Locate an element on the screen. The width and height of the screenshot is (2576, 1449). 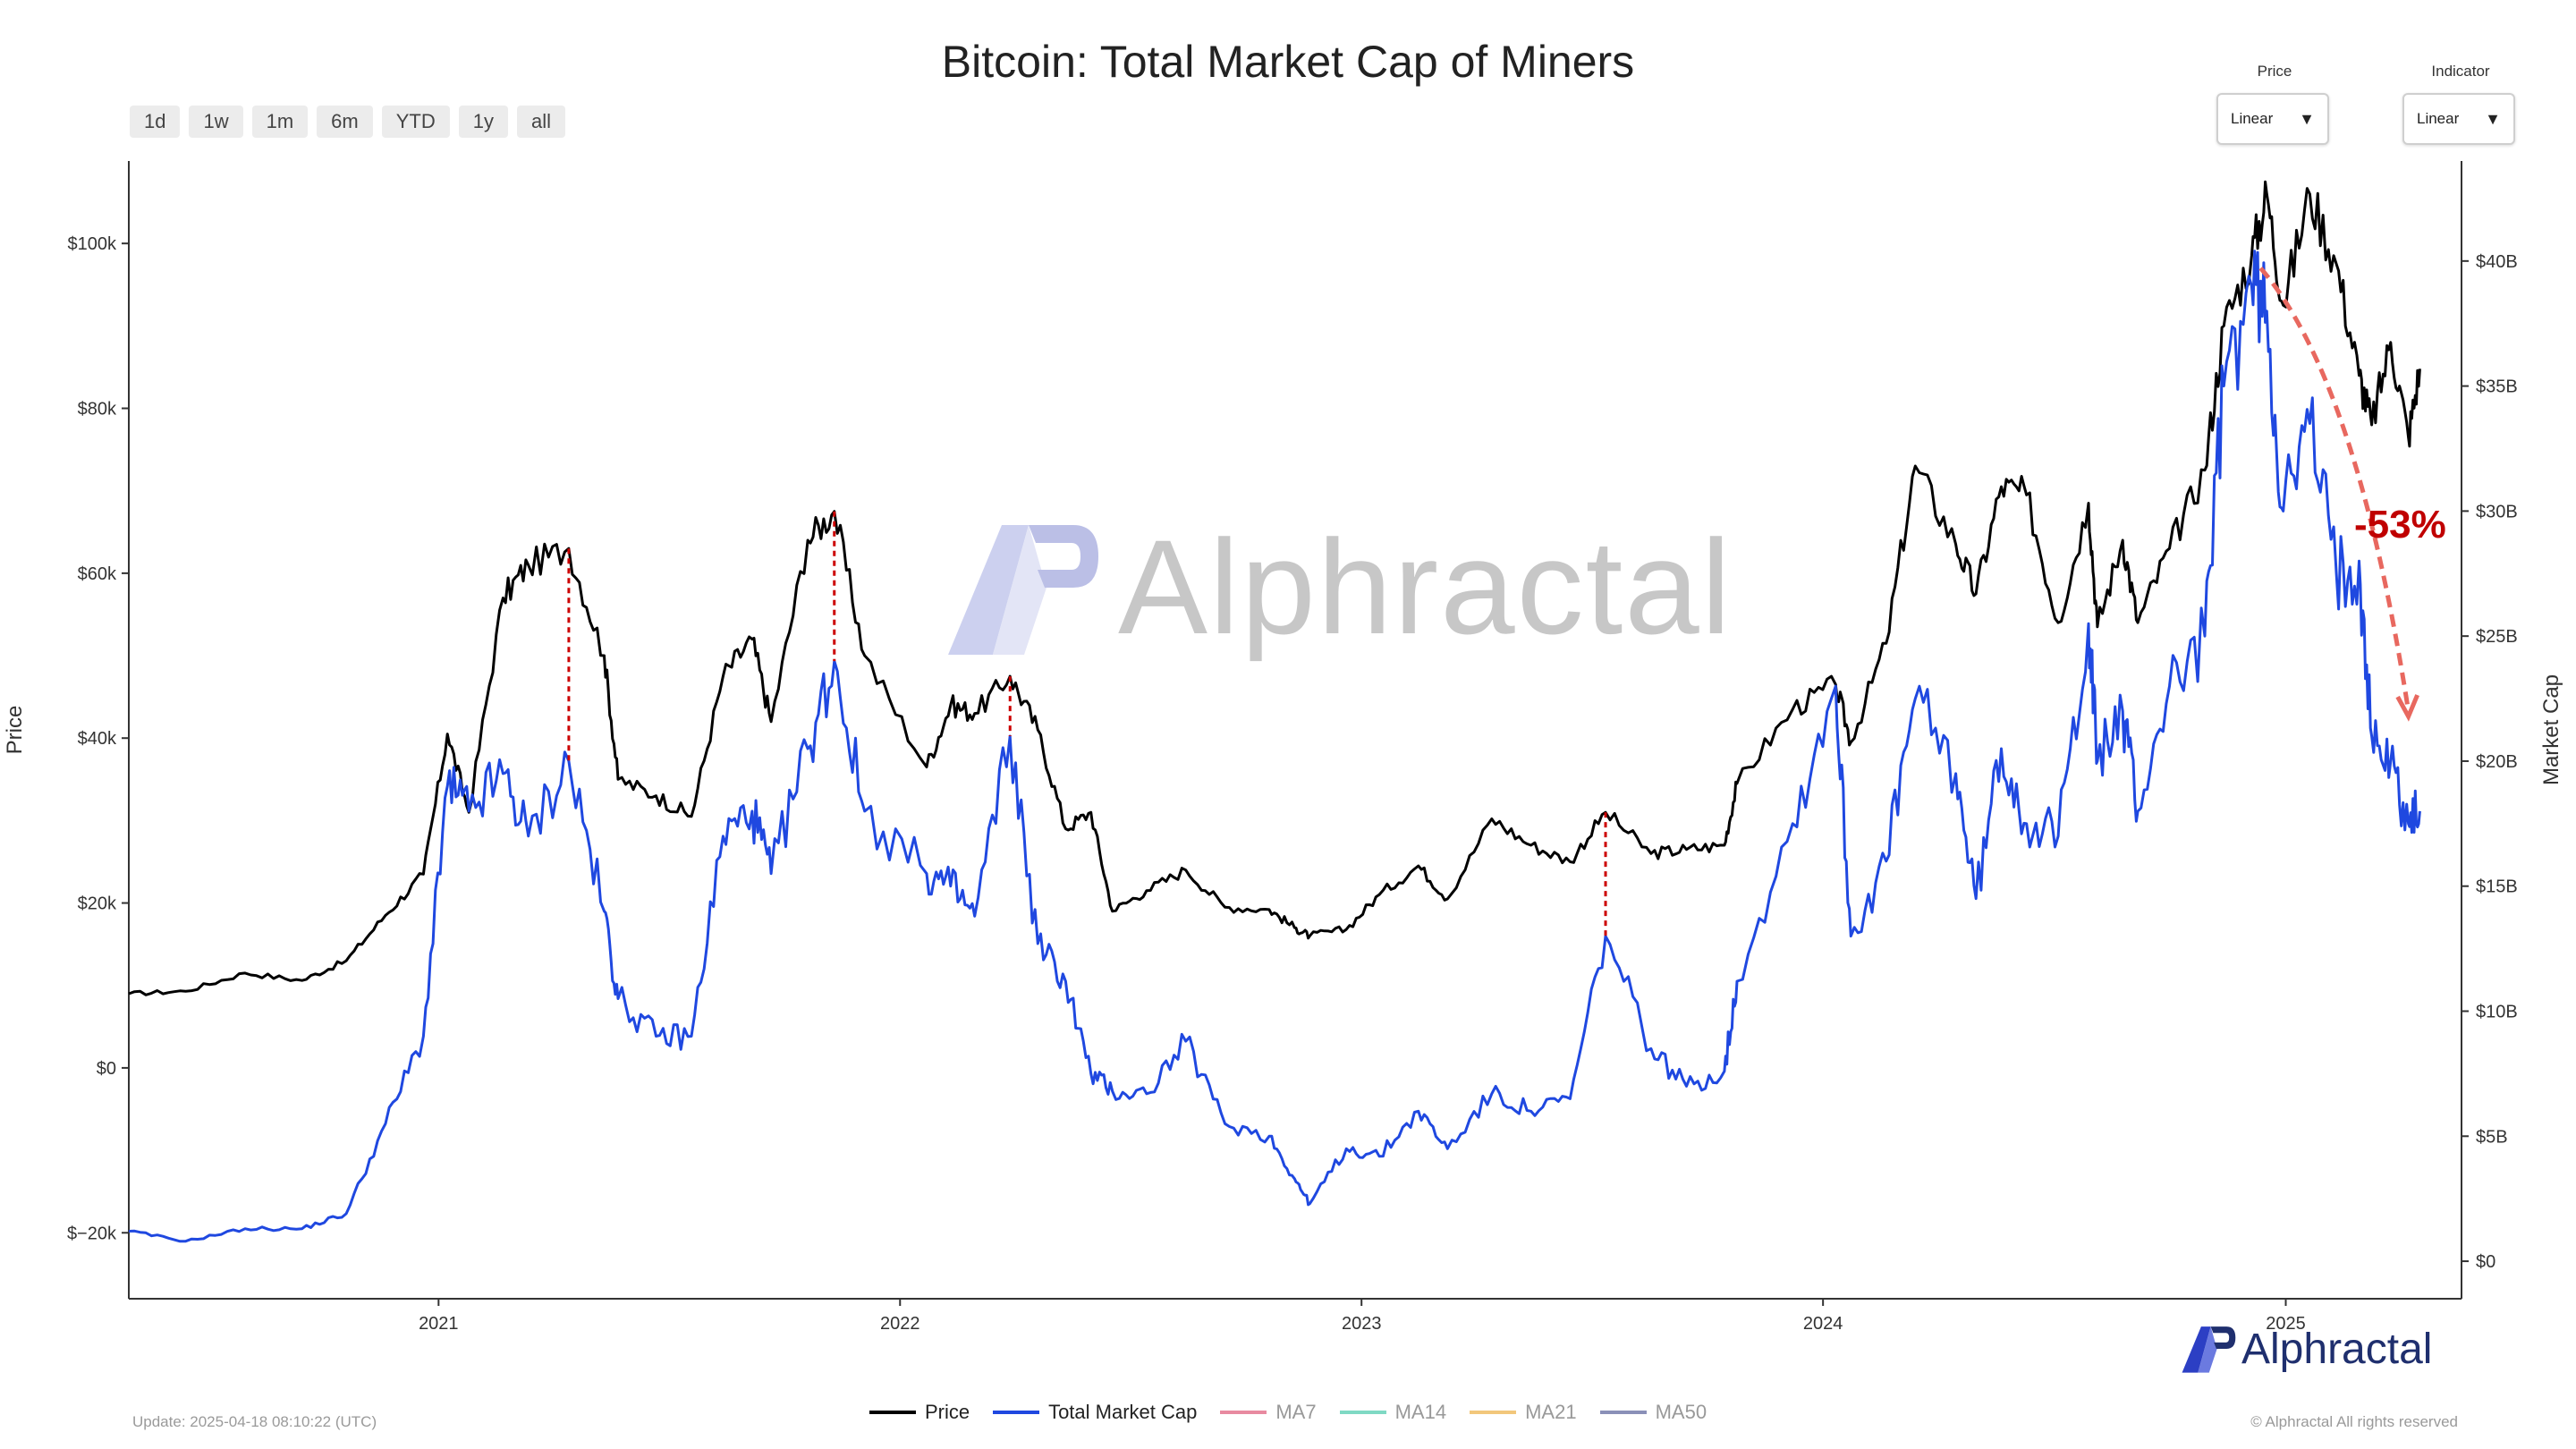
chart-title: Bitcoin: Total Market Cap of Miners is located at coordinates (1288, 62).